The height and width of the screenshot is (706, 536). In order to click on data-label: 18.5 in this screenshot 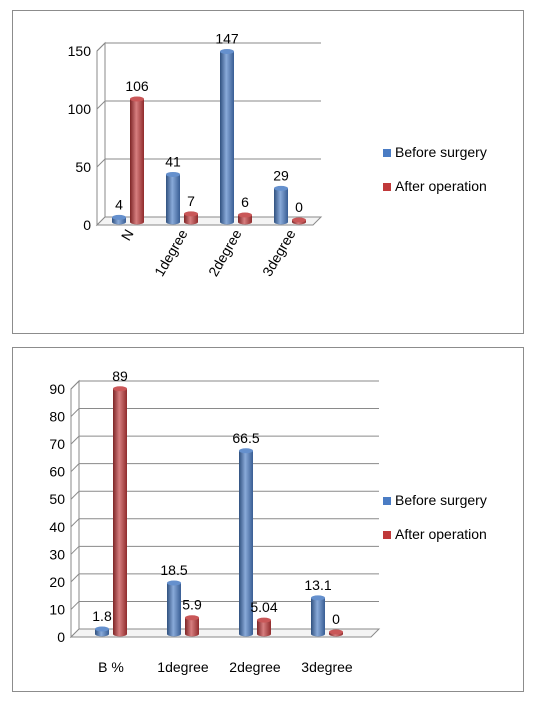, I will do `click(173, 570)`.